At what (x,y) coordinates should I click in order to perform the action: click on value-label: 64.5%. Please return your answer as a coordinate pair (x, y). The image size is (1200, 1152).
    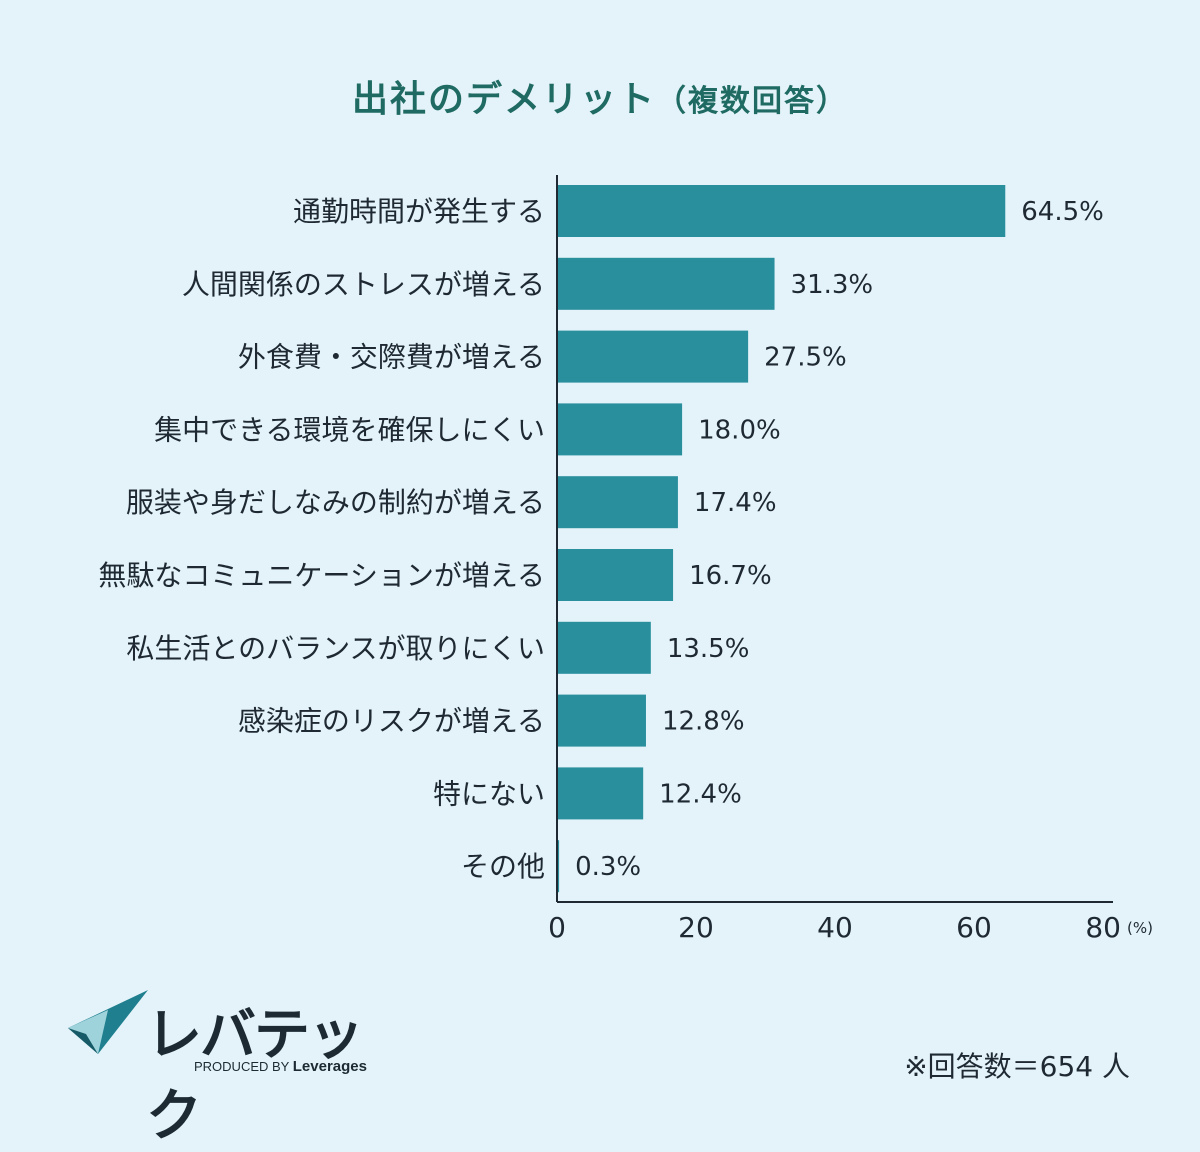
    Looking at the image, I should click on (1062, 212).